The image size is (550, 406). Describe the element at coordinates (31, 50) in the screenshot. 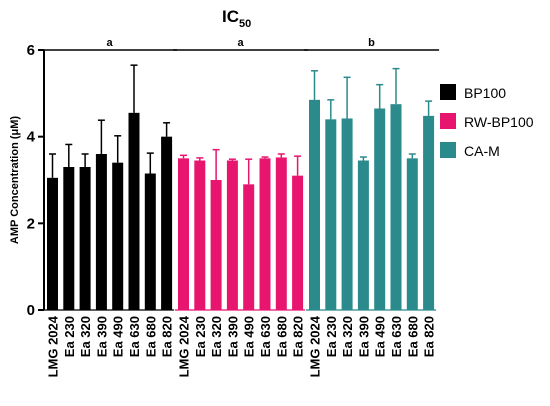

I see `y-tick-label: 6` at that location.